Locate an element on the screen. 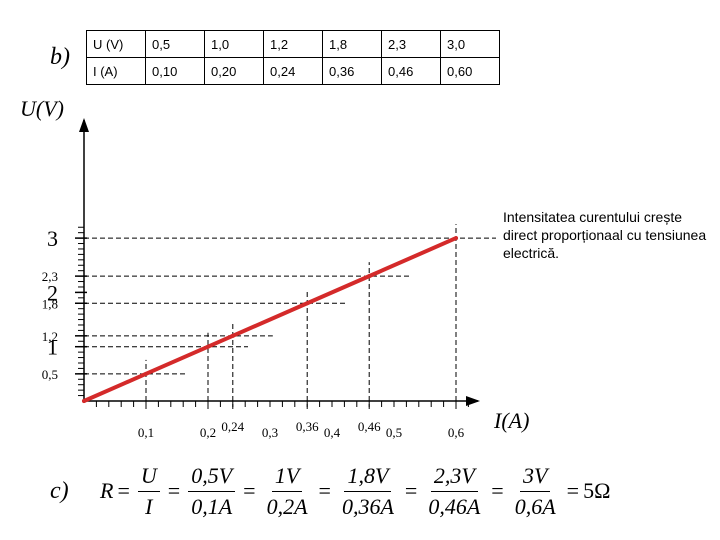  formula-fraction: 3V 0,6A is located at coordinates (535, 491).